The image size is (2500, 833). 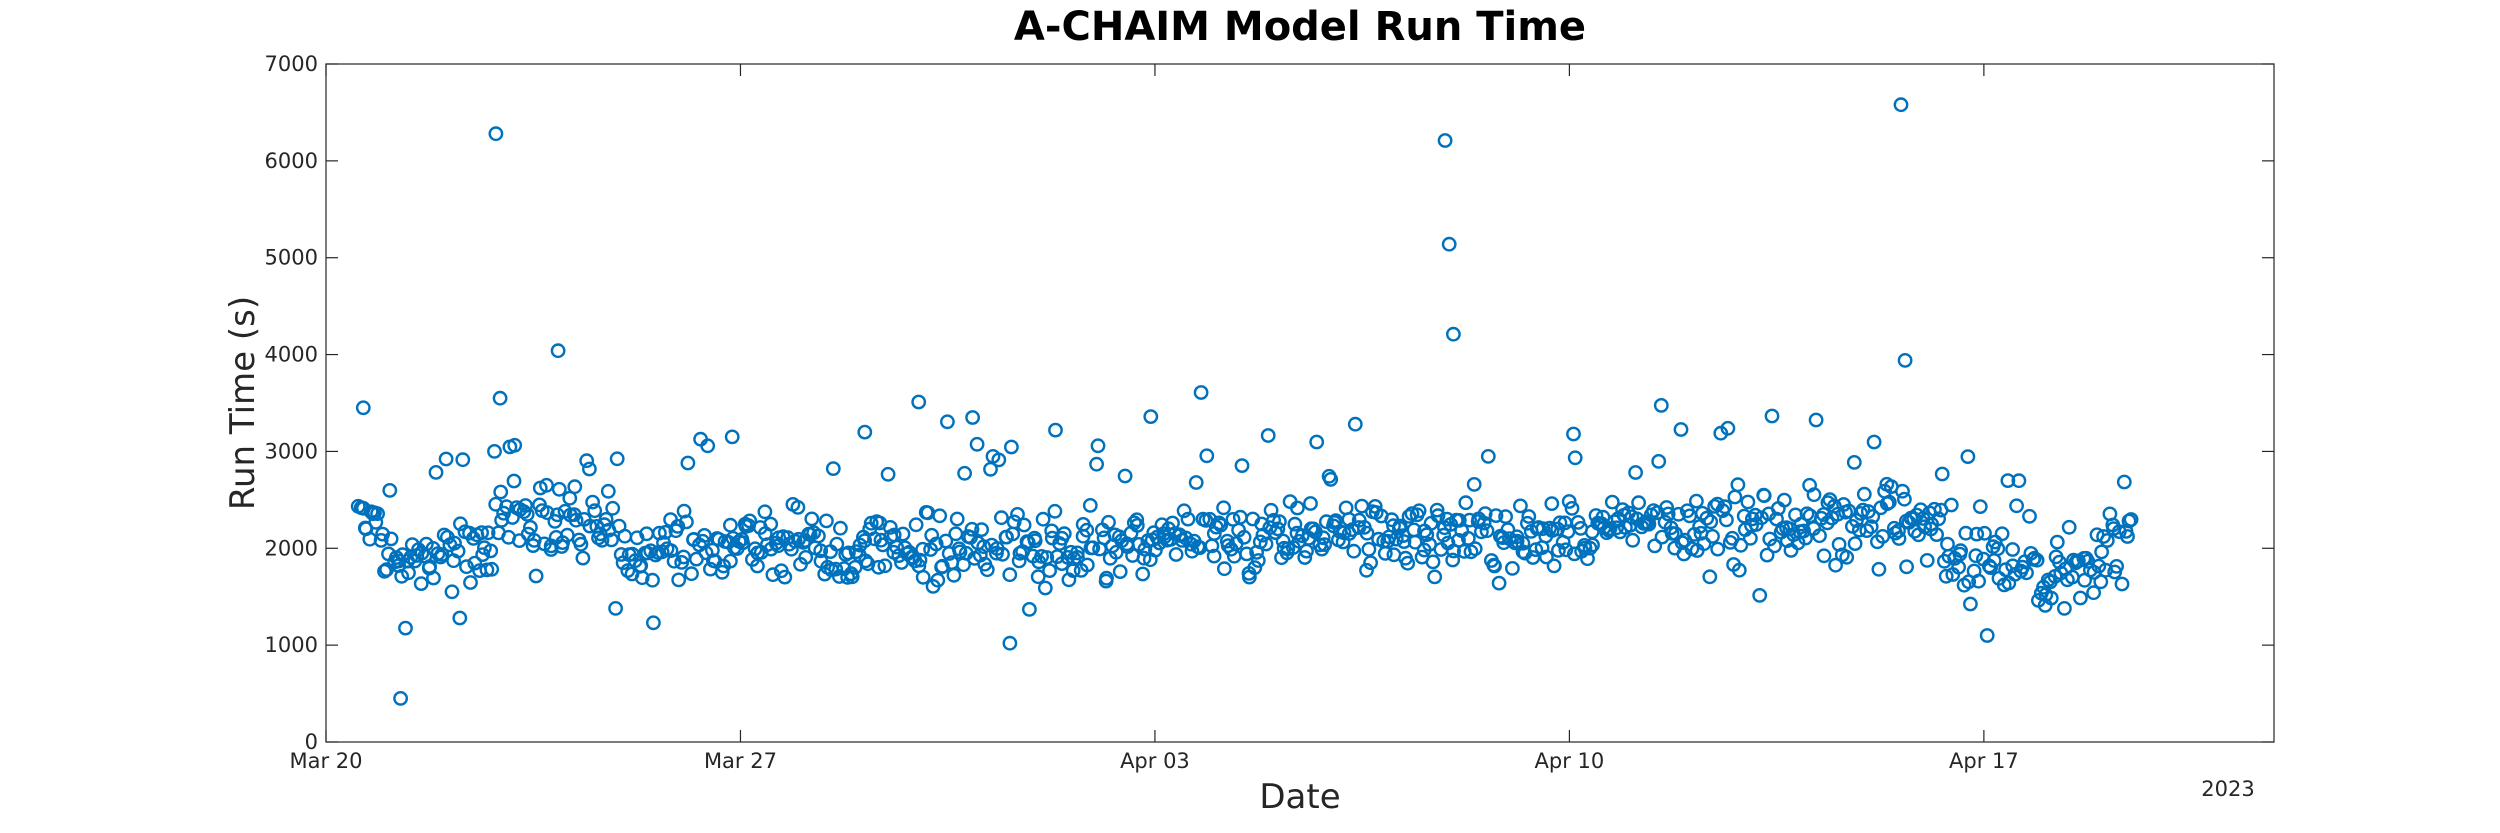 I want to click on x-axis-year-label: 2023, so click(x=2227, y=789).